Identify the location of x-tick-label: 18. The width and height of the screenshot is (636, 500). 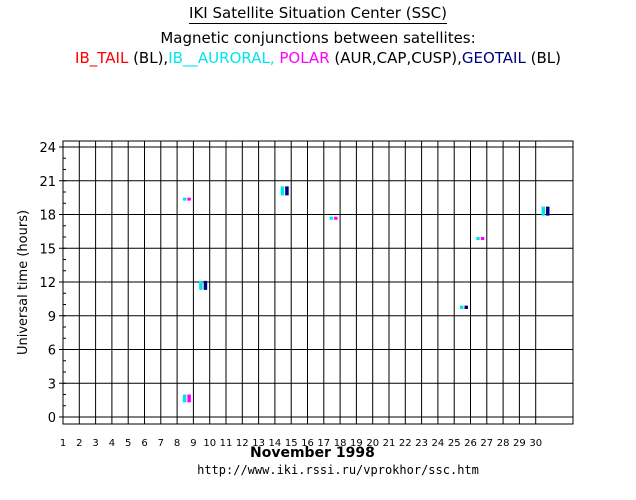
(340, 443).